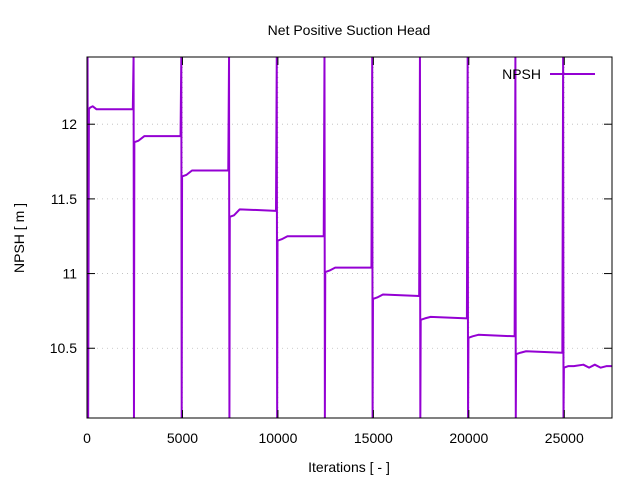 This screenshot has height=480, width=640. Describe the element at coordinates (19, 238) in the screenshot. I see `y-axis-label: NPSH [ m ]` at that location.